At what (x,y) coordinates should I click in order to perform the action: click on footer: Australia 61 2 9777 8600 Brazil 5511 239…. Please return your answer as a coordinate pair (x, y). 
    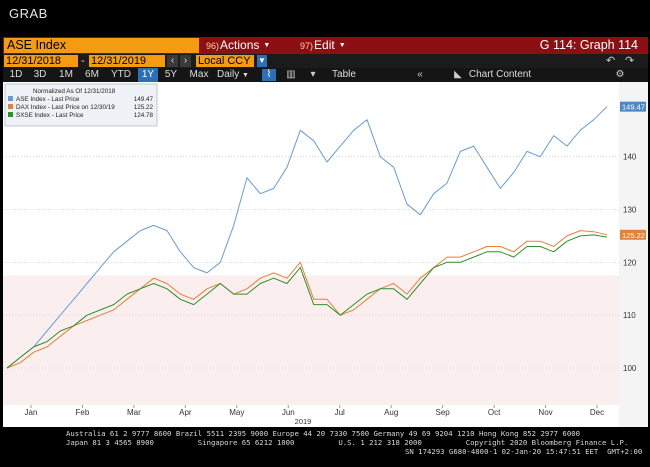
    Looking at the image, I should click on (325, 447).